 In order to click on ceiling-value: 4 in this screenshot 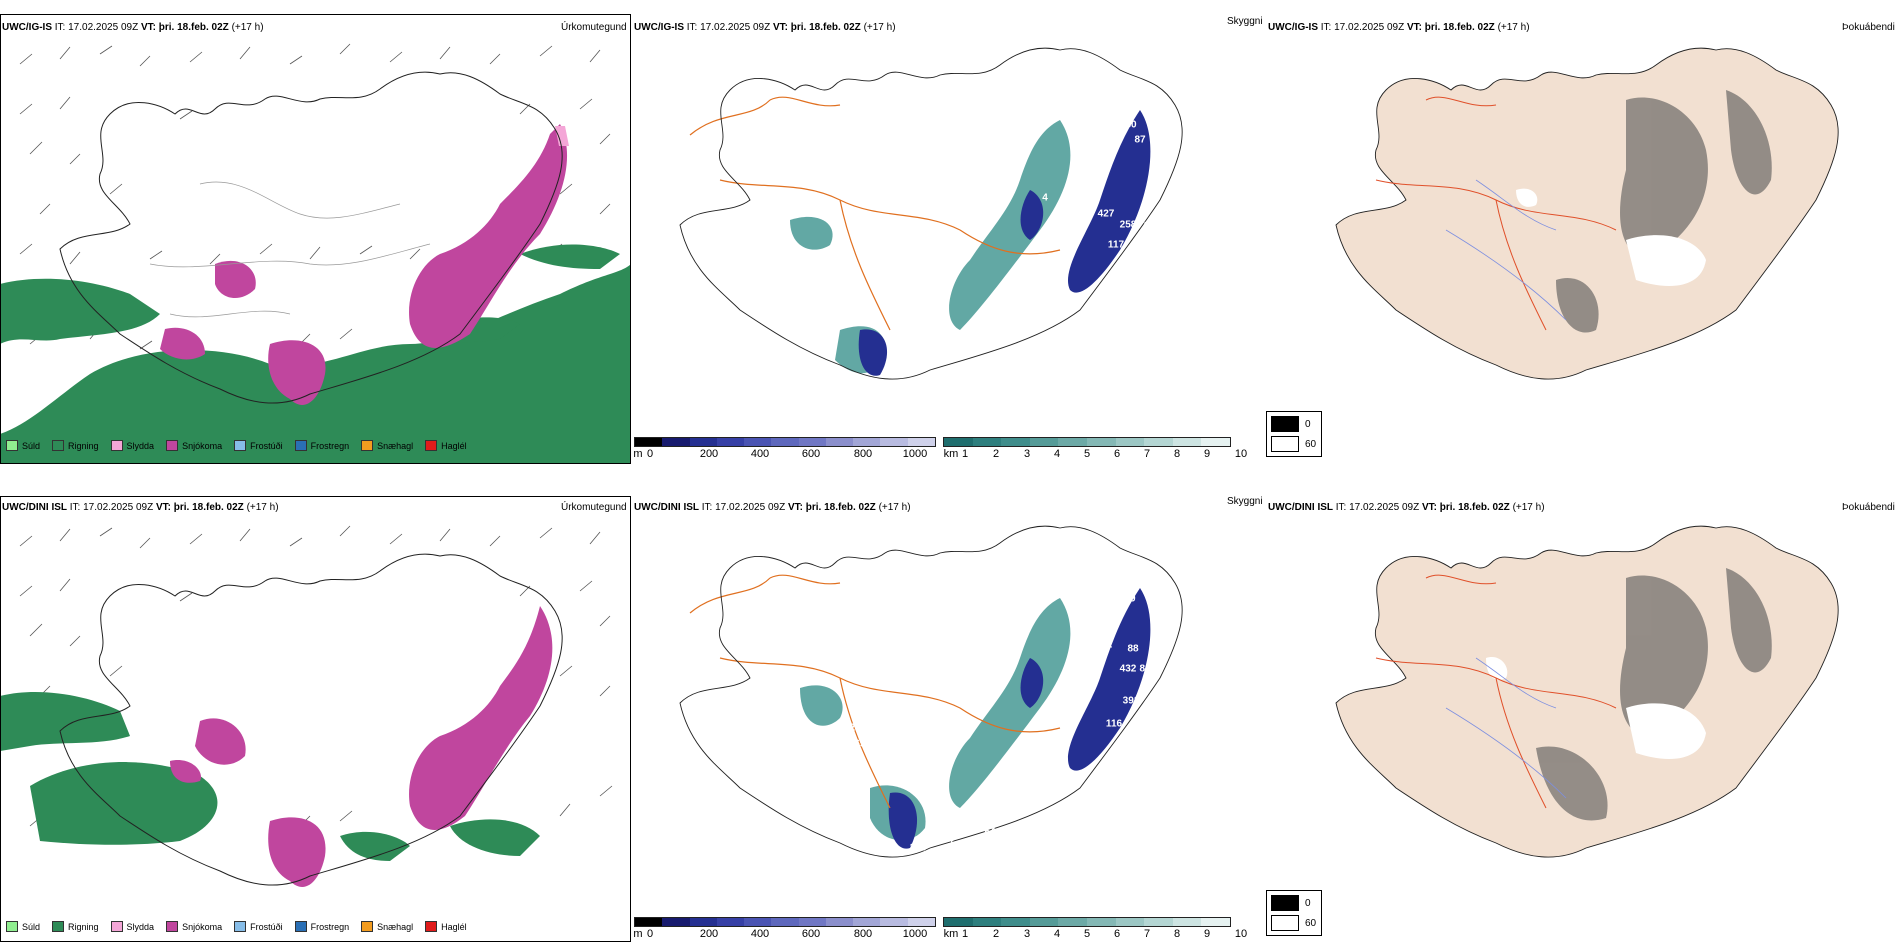, I will do `click(1045, 198)`.